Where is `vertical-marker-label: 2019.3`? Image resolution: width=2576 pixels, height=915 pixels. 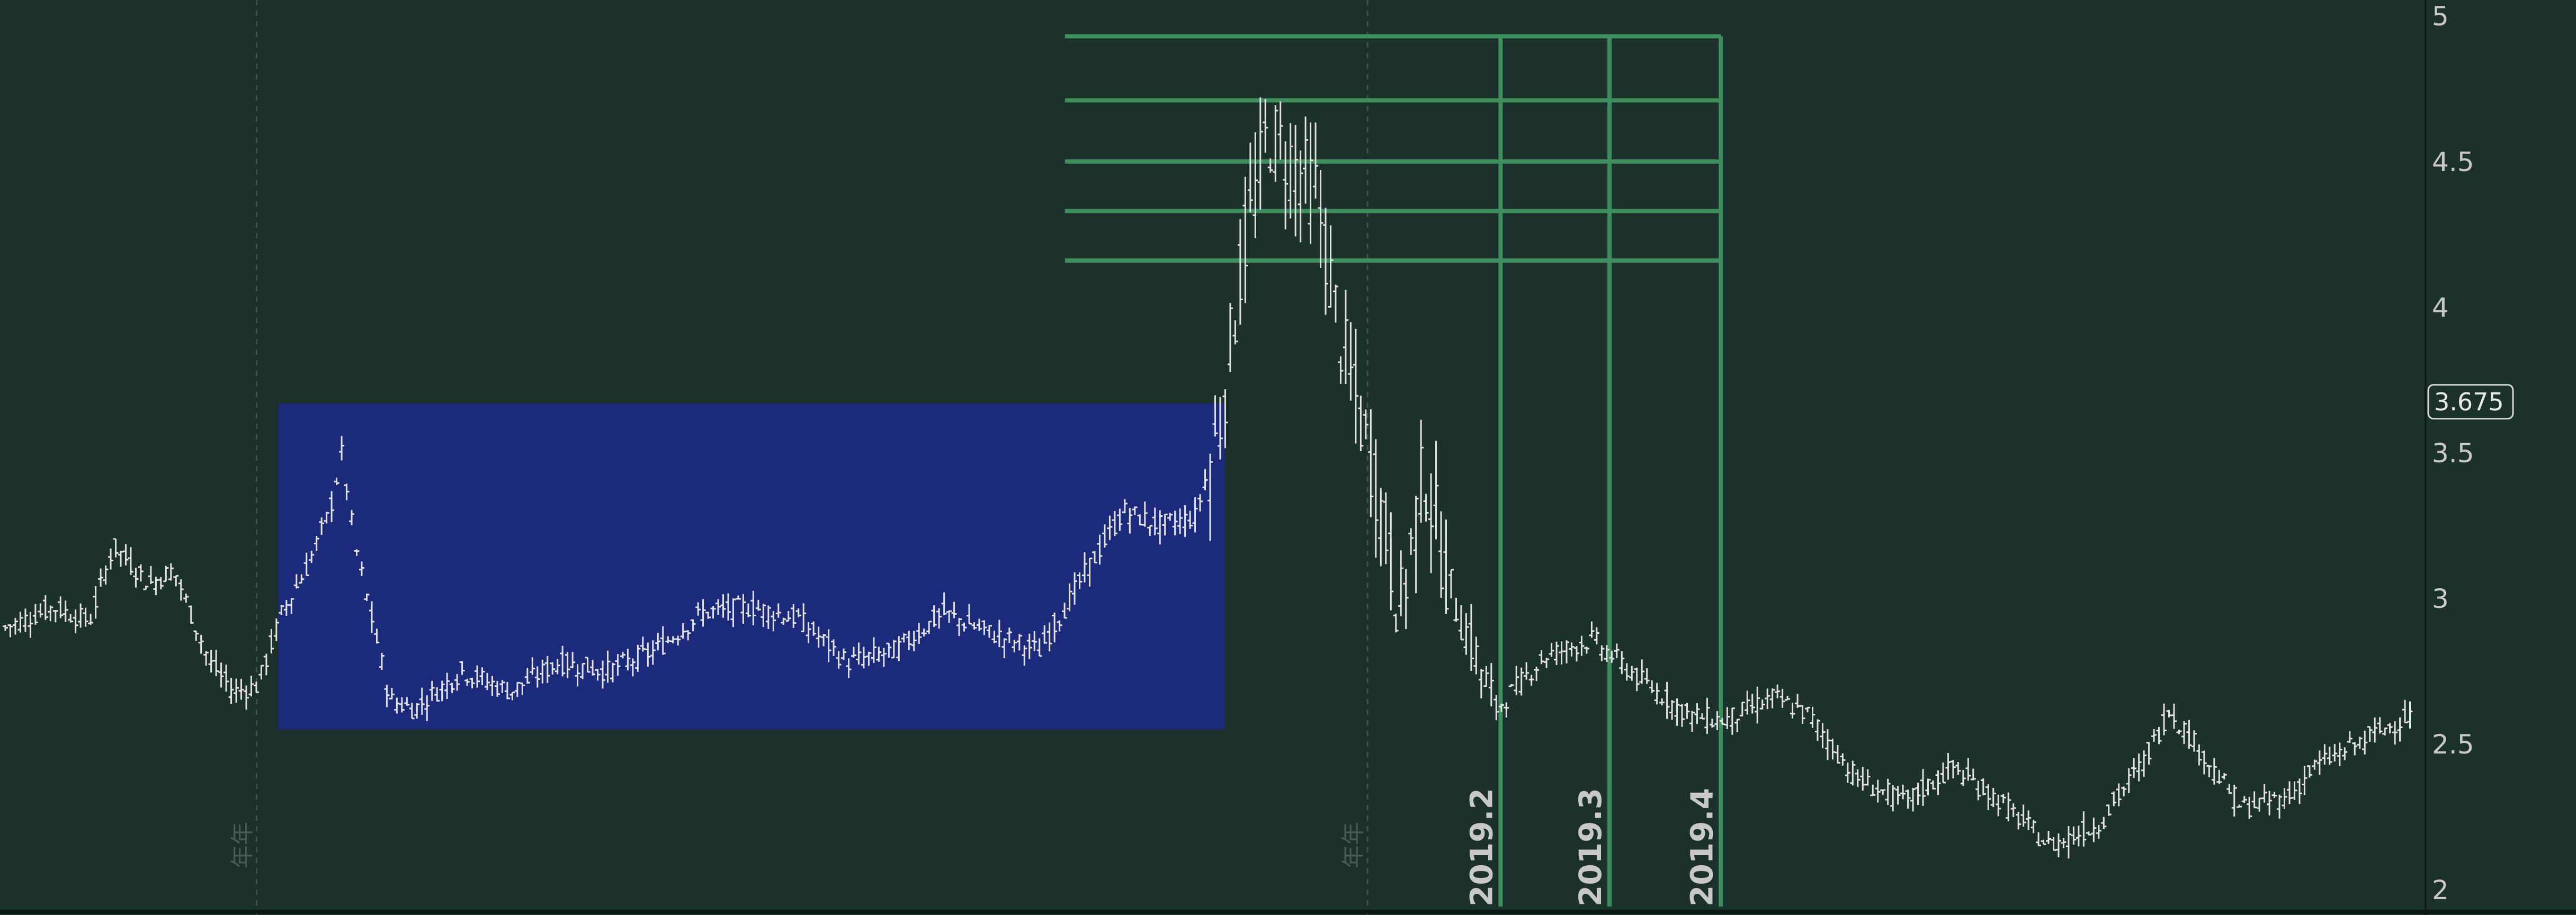
vertical-marker-label: 2019.3 is located at coordinates (1590, 847).